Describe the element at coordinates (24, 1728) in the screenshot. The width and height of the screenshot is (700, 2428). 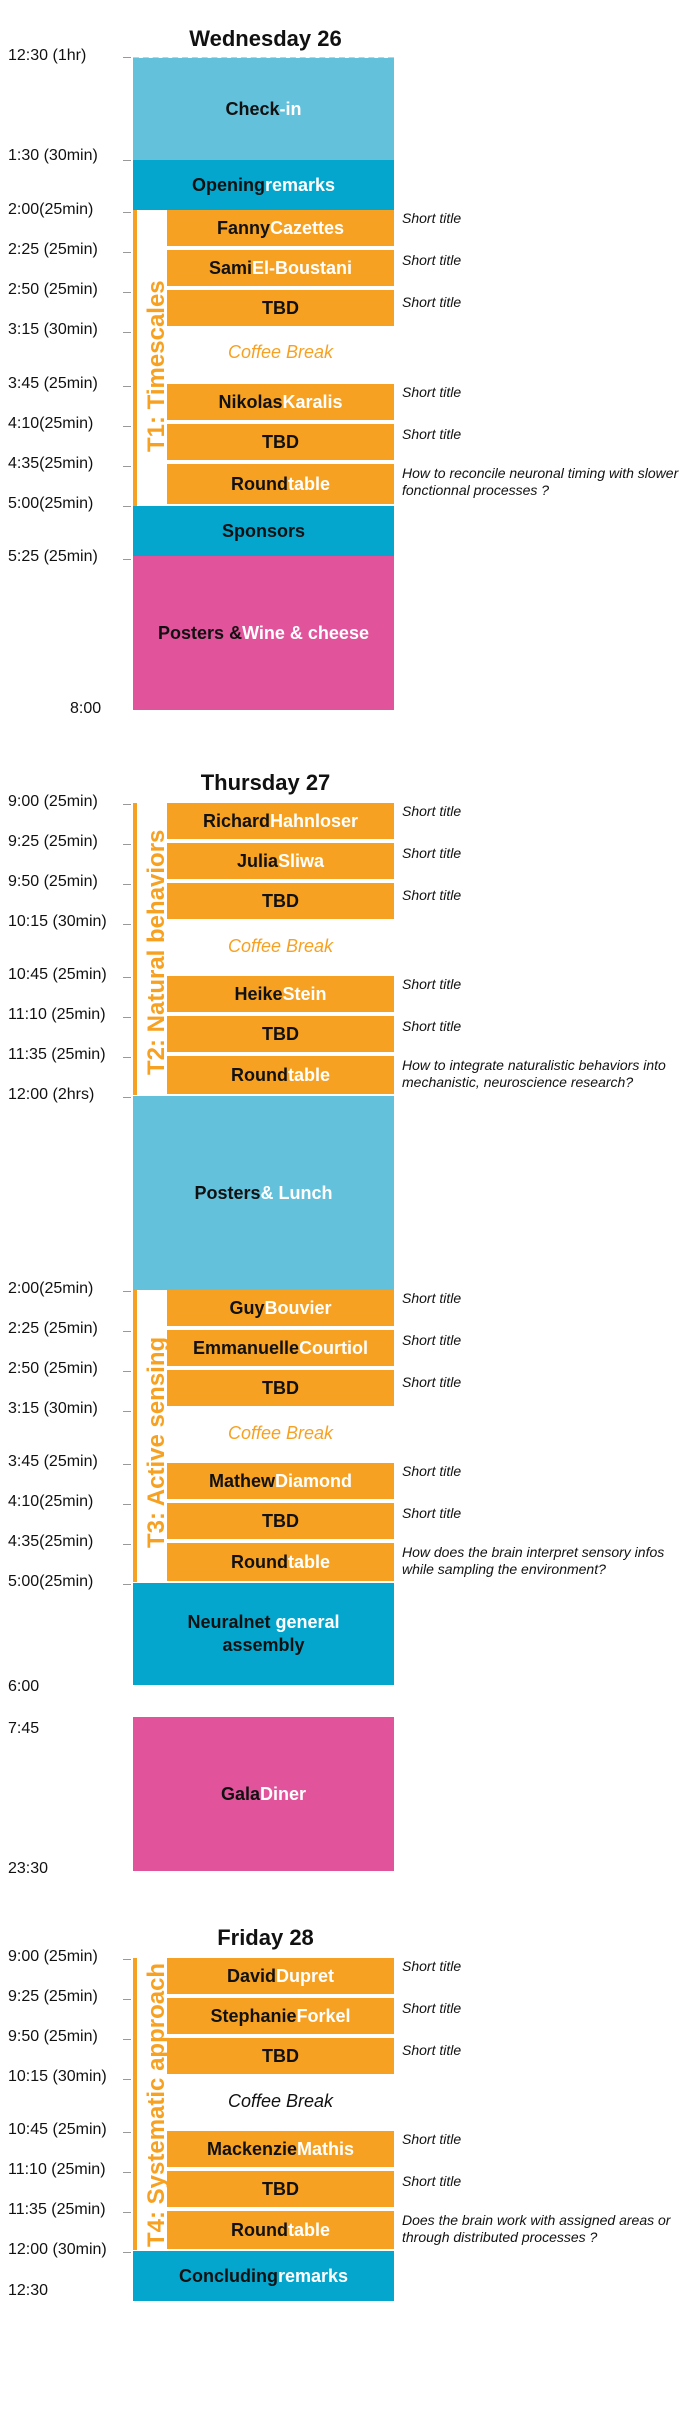
I see `time-label: 7:45` at that location.